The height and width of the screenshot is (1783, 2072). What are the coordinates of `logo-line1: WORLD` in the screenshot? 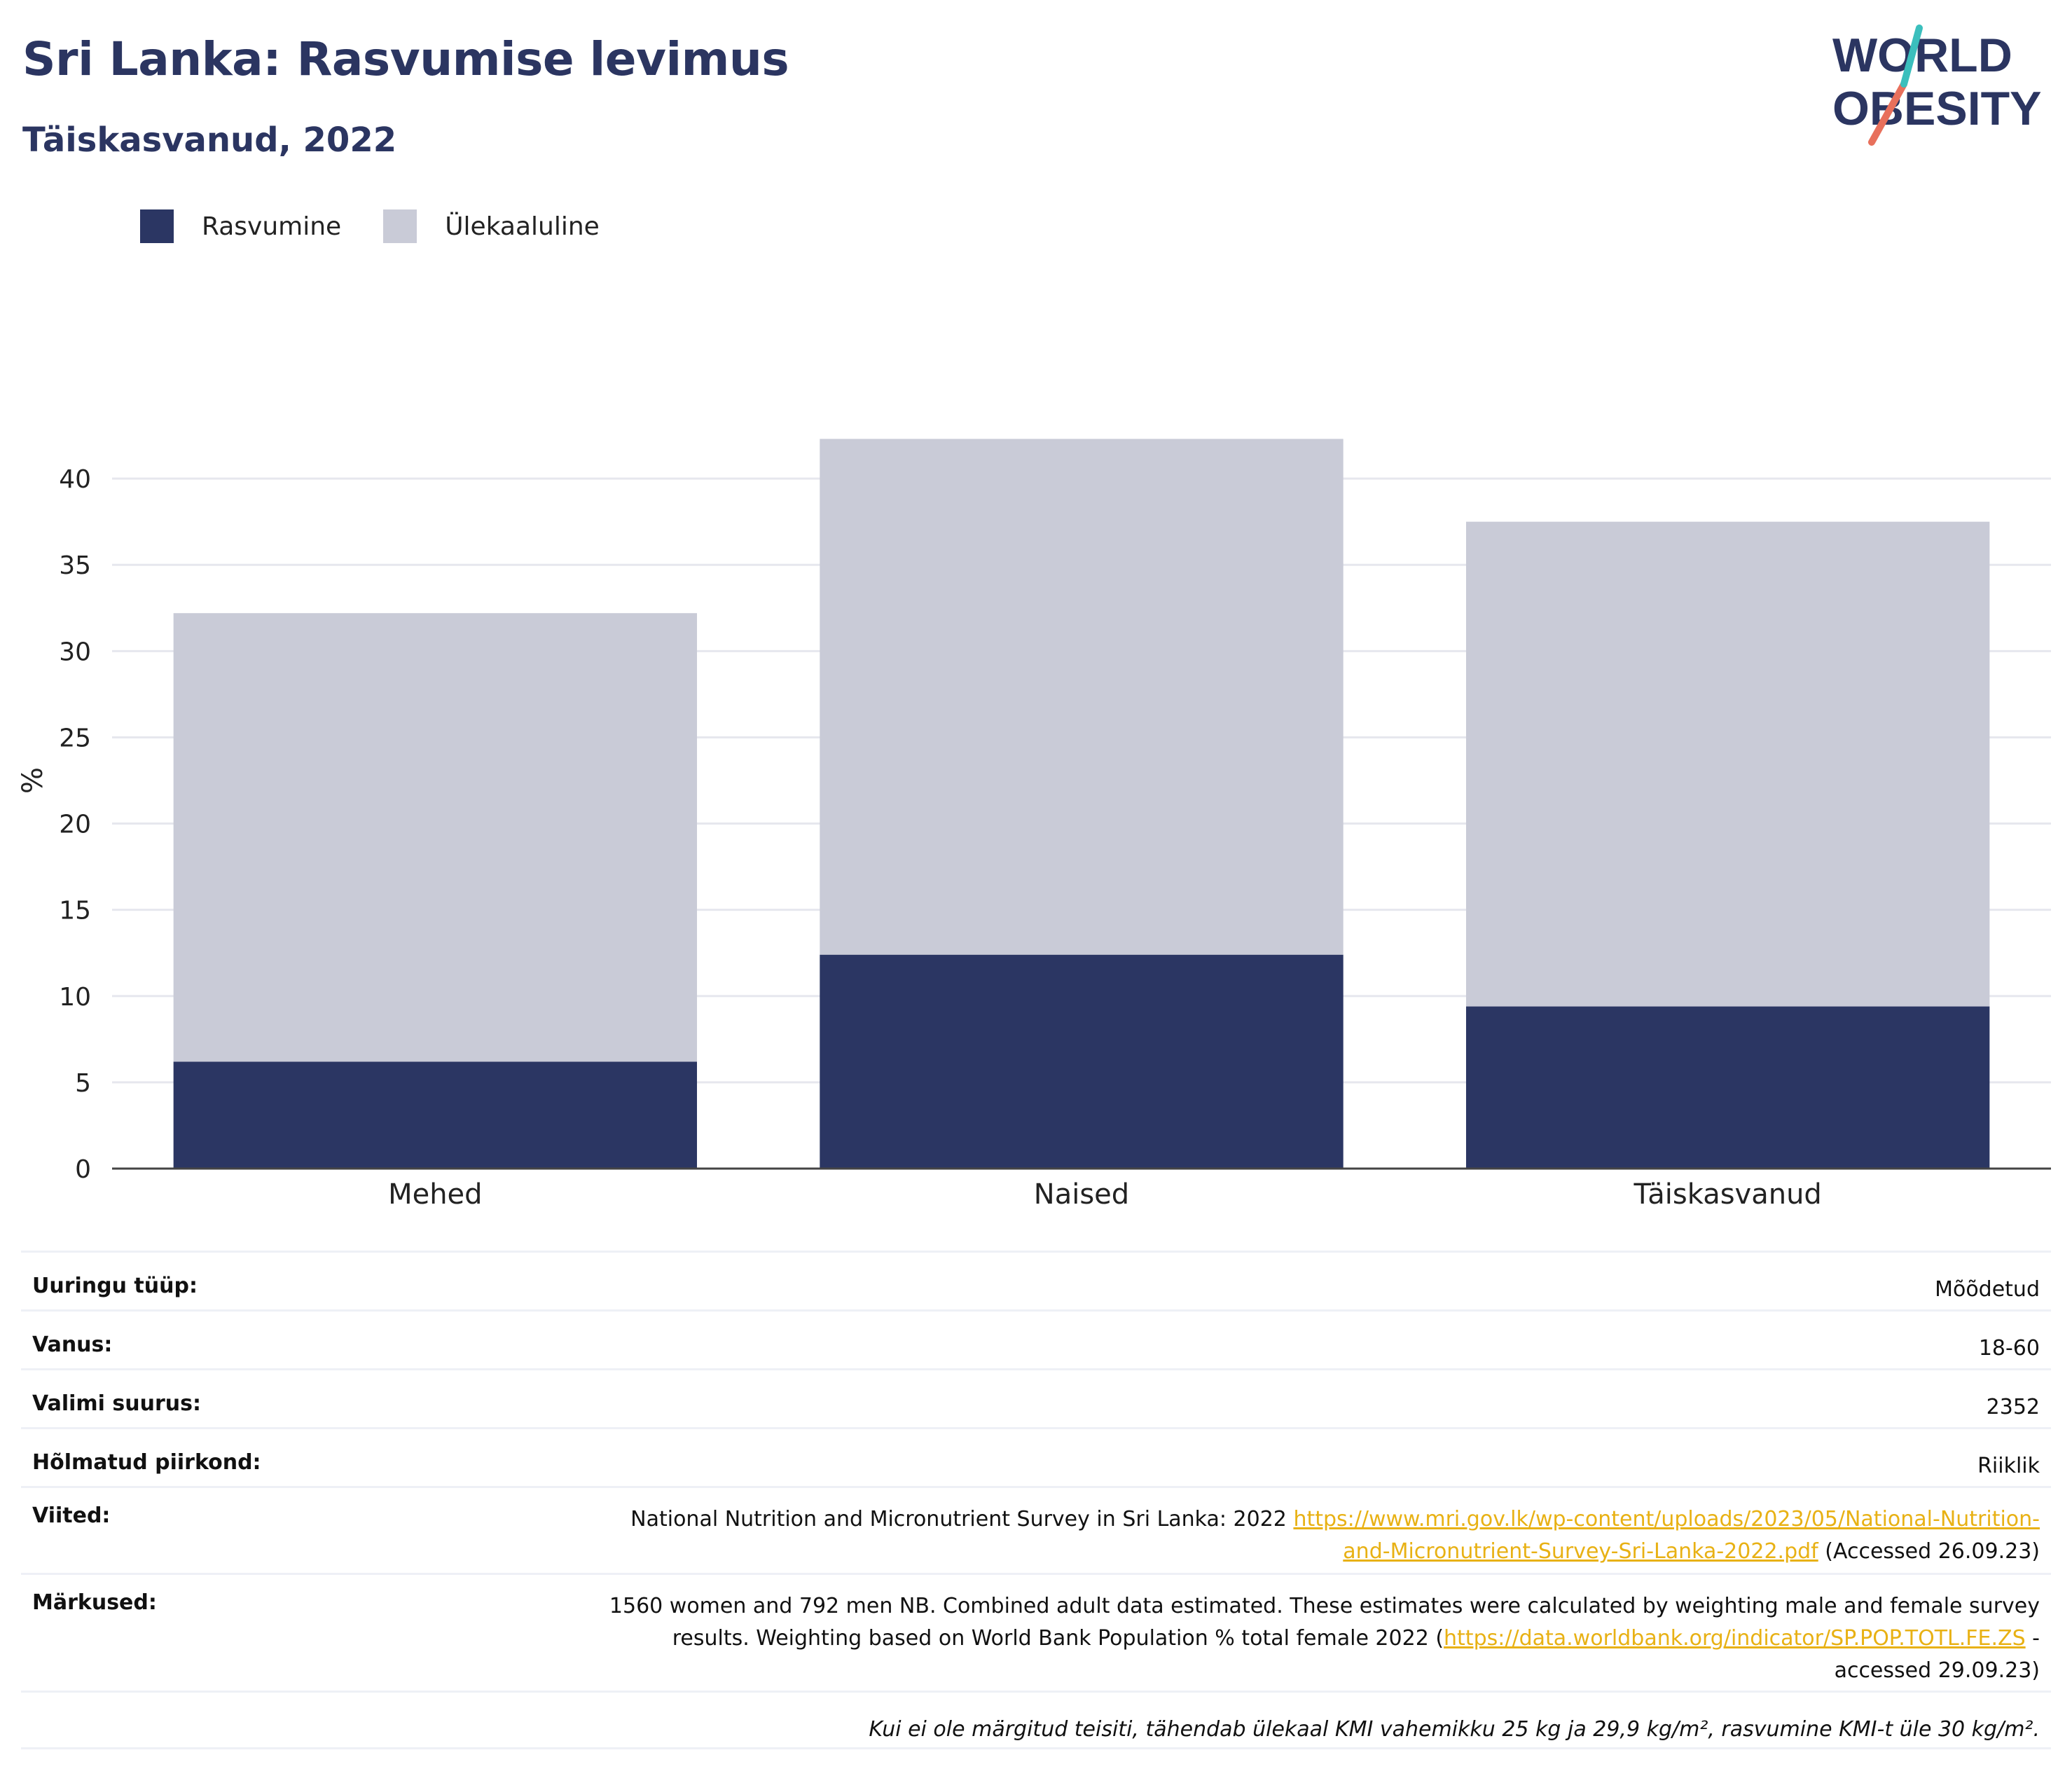 It's located at (1922, 55).